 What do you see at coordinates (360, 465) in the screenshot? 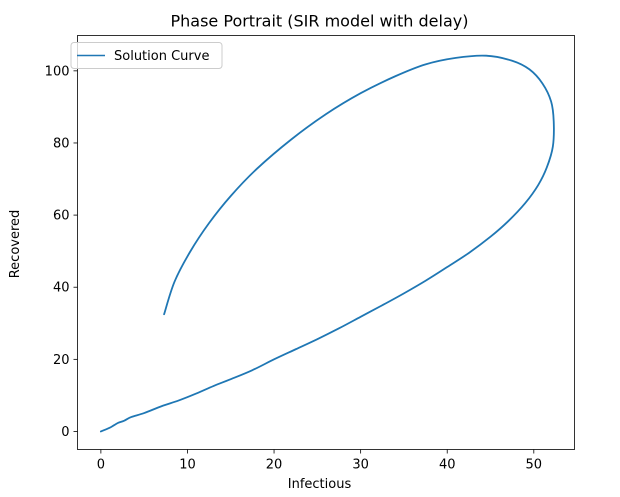
I see `x-tick-label: 30` at bounding box center [360, 465].